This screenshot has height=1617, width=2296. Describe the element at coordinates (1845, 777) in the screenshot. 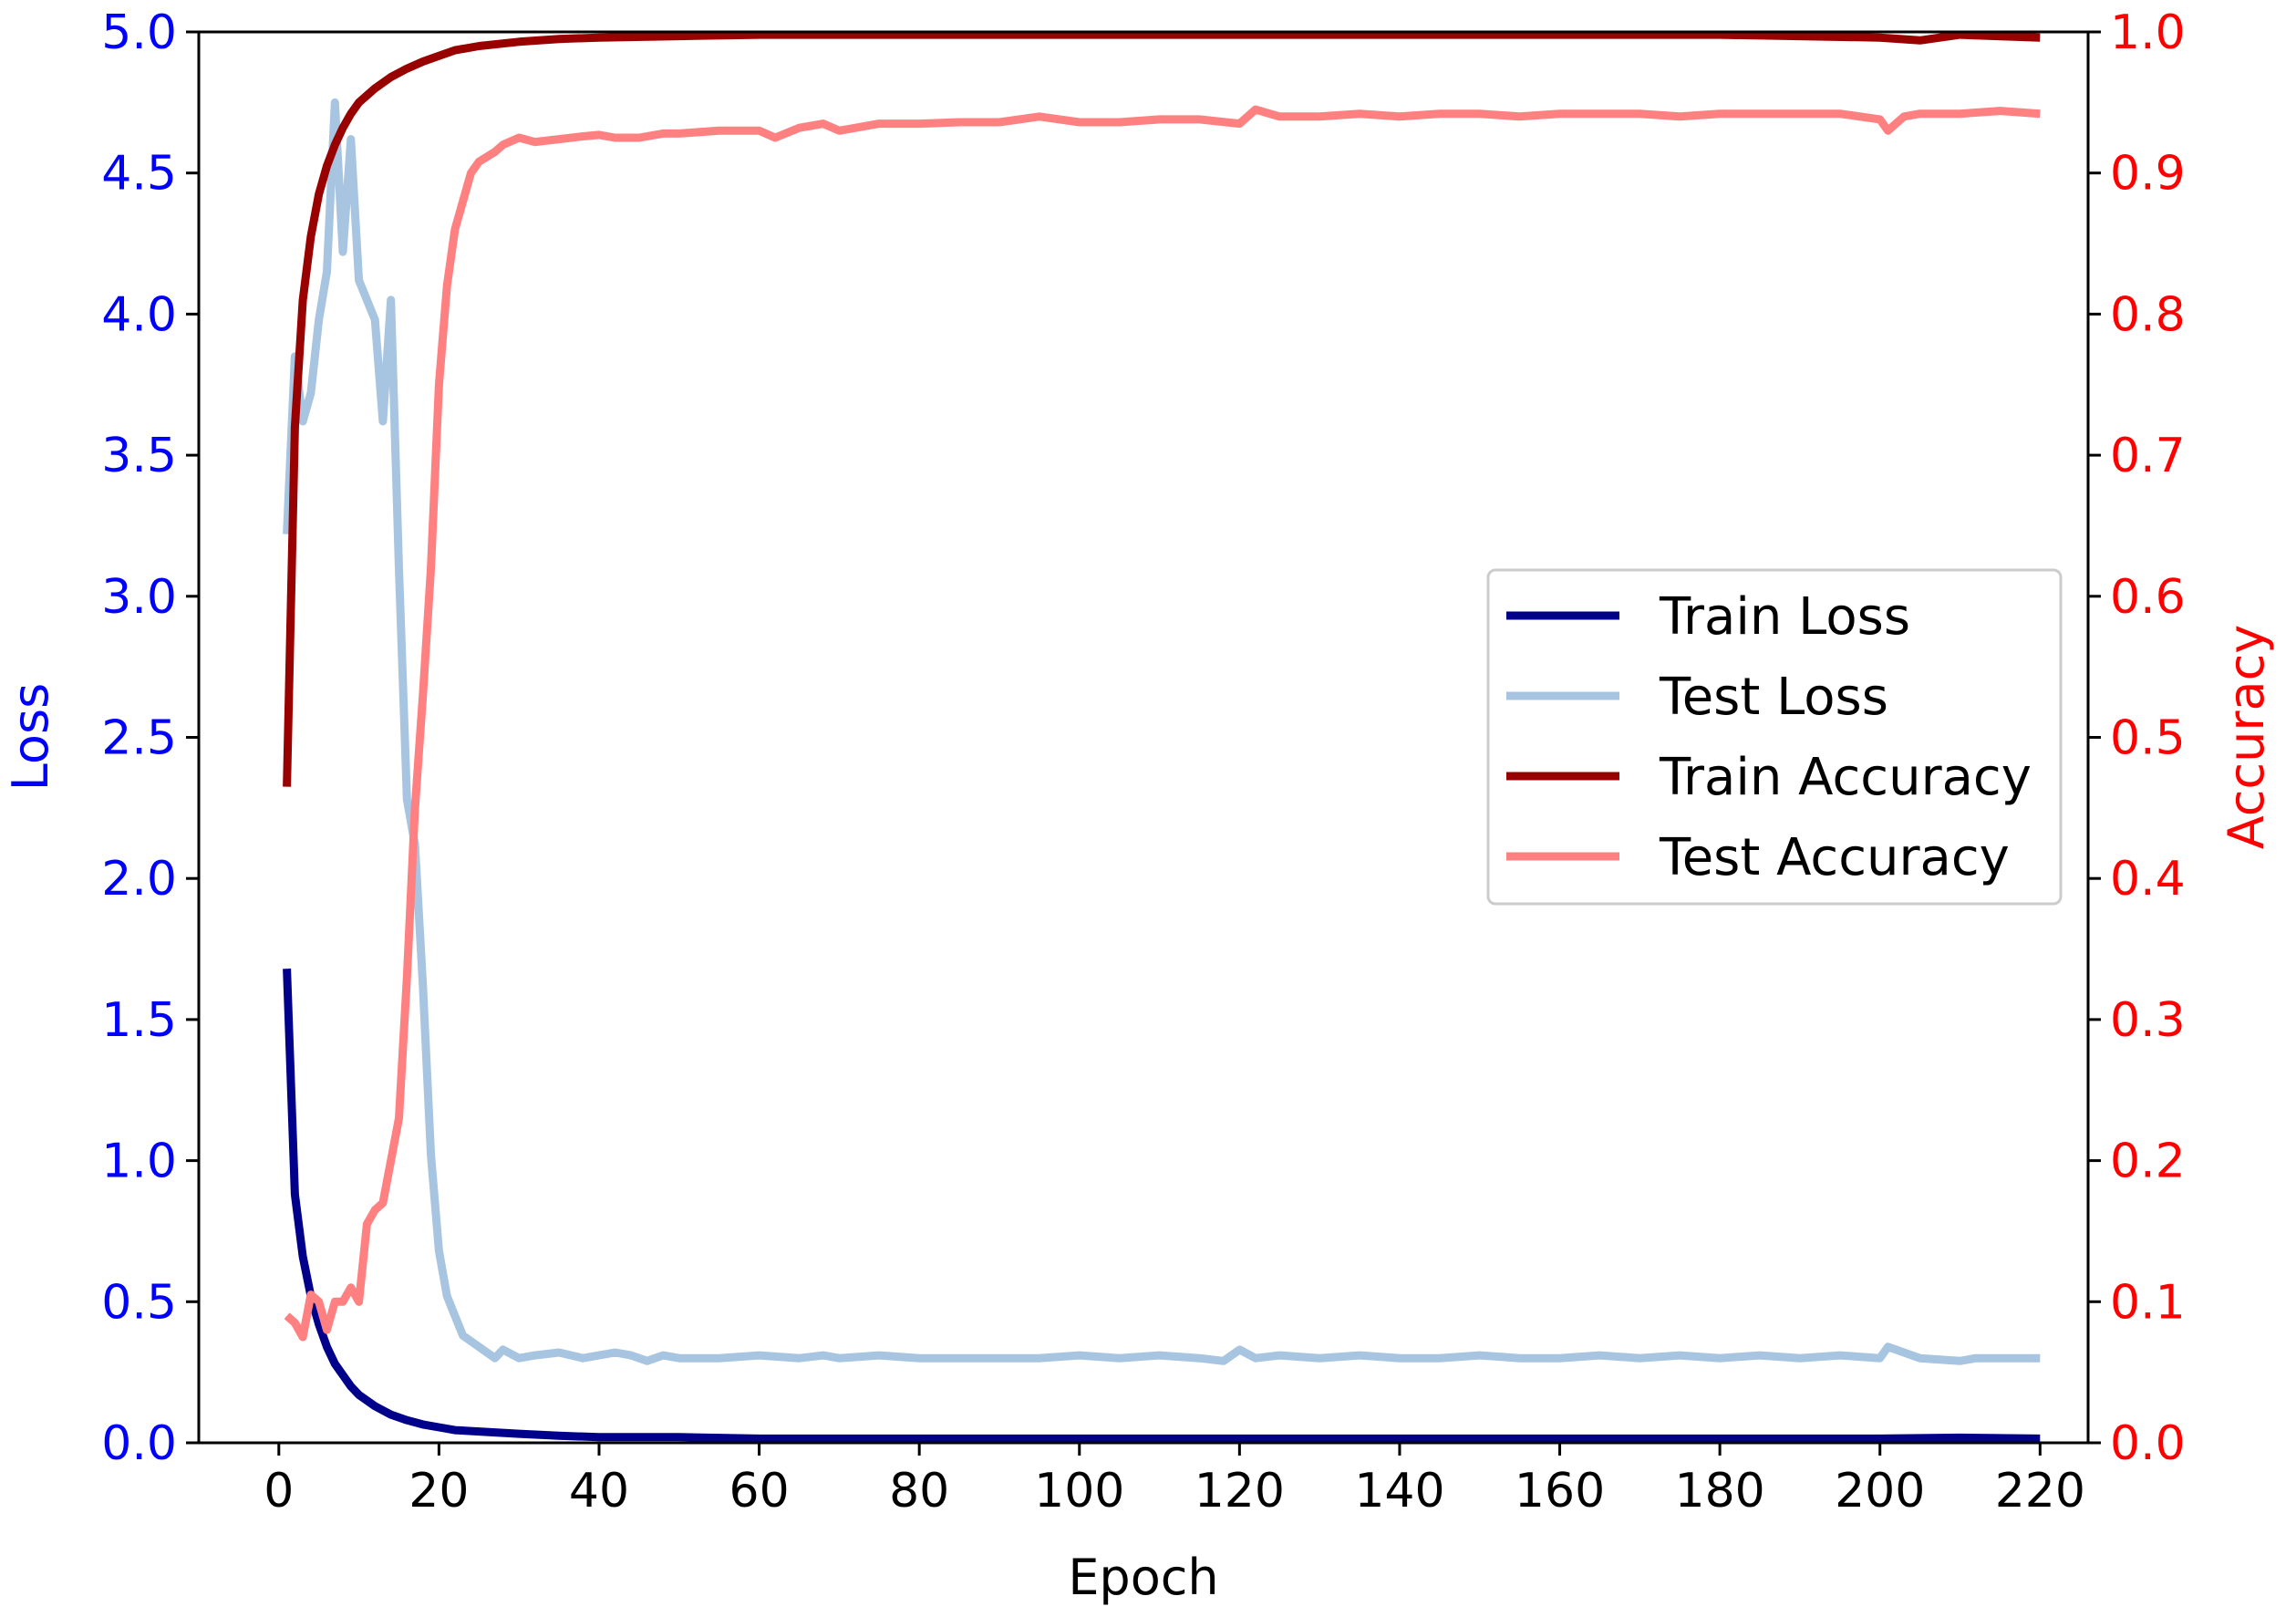

I see `legend-label: Train Accuracy` at that location.